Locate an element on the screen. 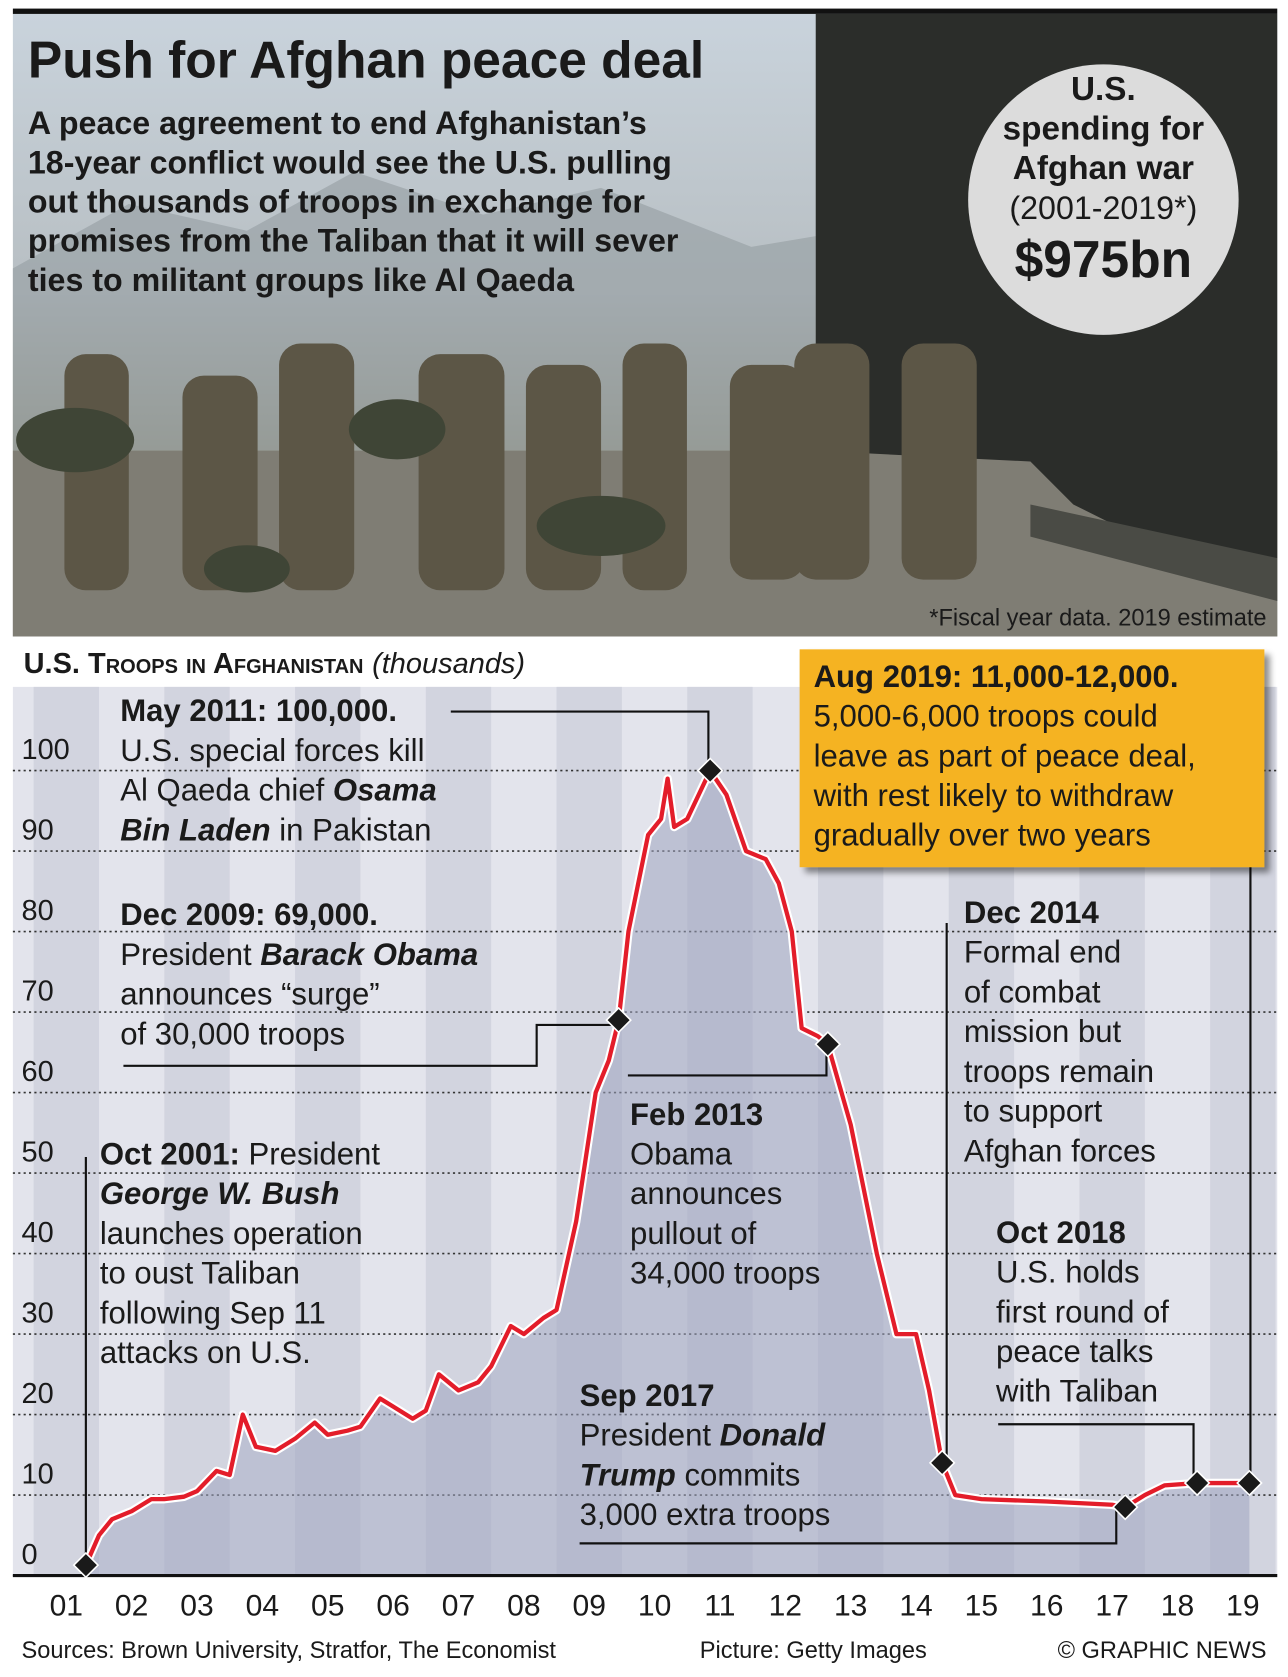 Image resolution: width=1288 pixels, height=1677 pixels. annotation-text: following Sep 11 is located at coordinates (213, 1312).